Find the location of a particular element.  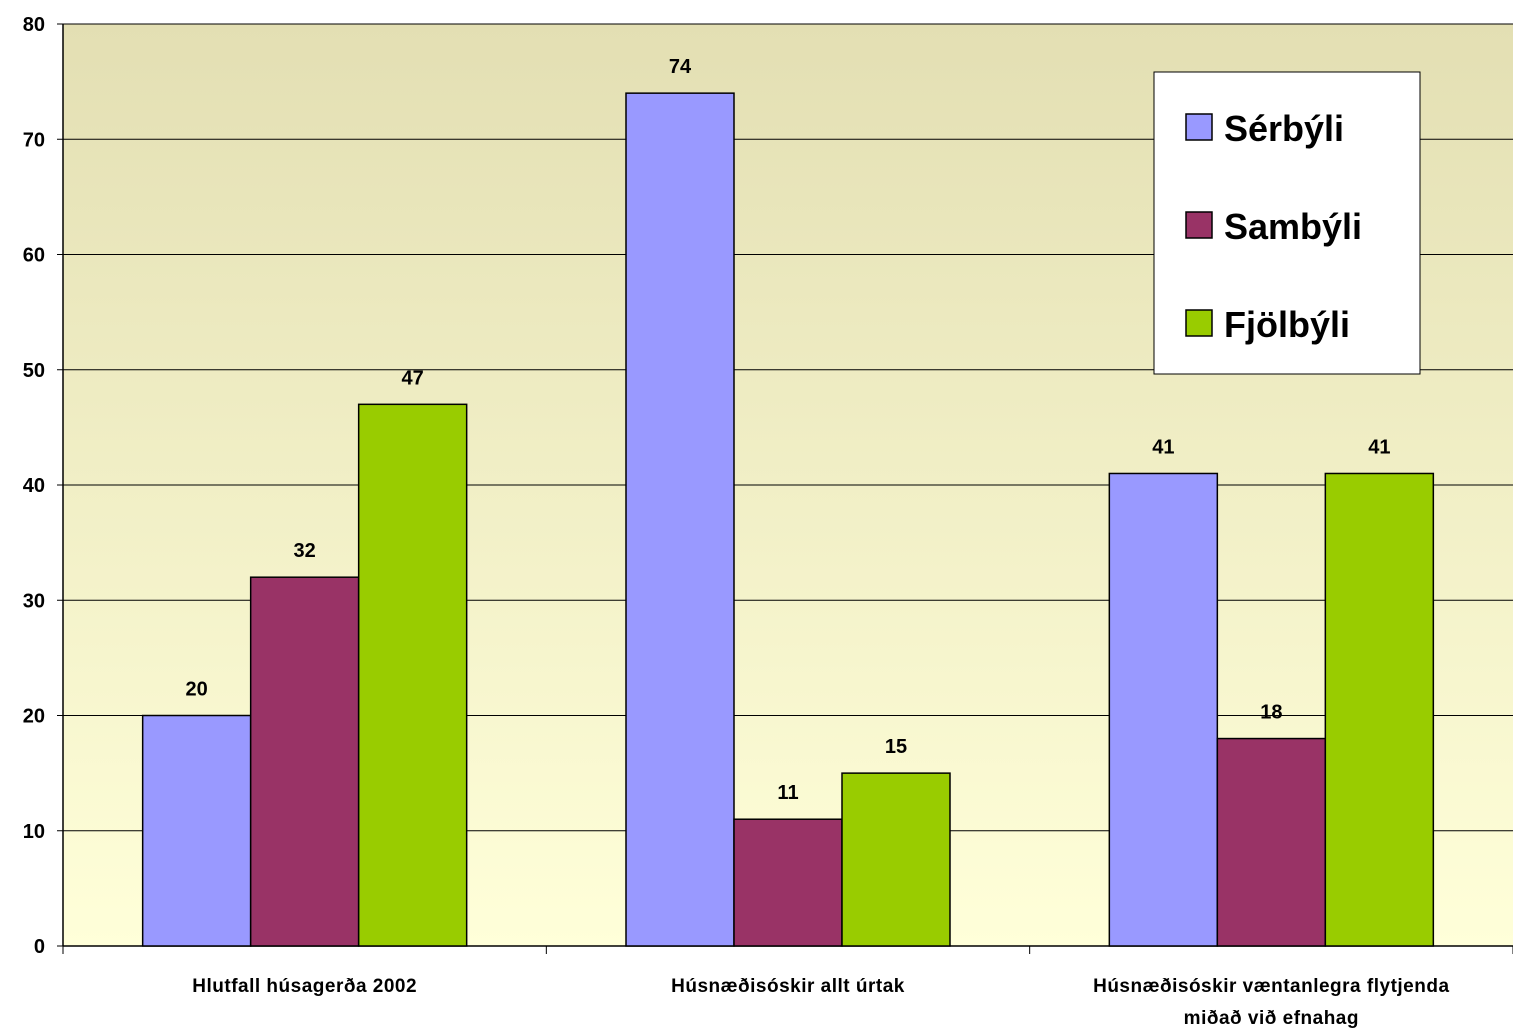

y-tick-label: 70 is located at coordinates (34, 140).